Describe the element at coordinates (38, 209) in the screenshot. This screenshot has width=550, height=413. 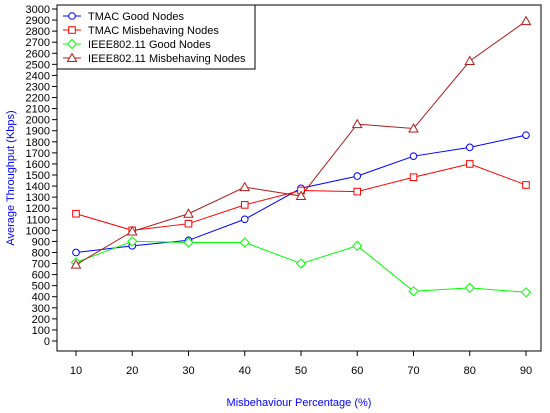
I see `y-tick-label: 1200` at that location.